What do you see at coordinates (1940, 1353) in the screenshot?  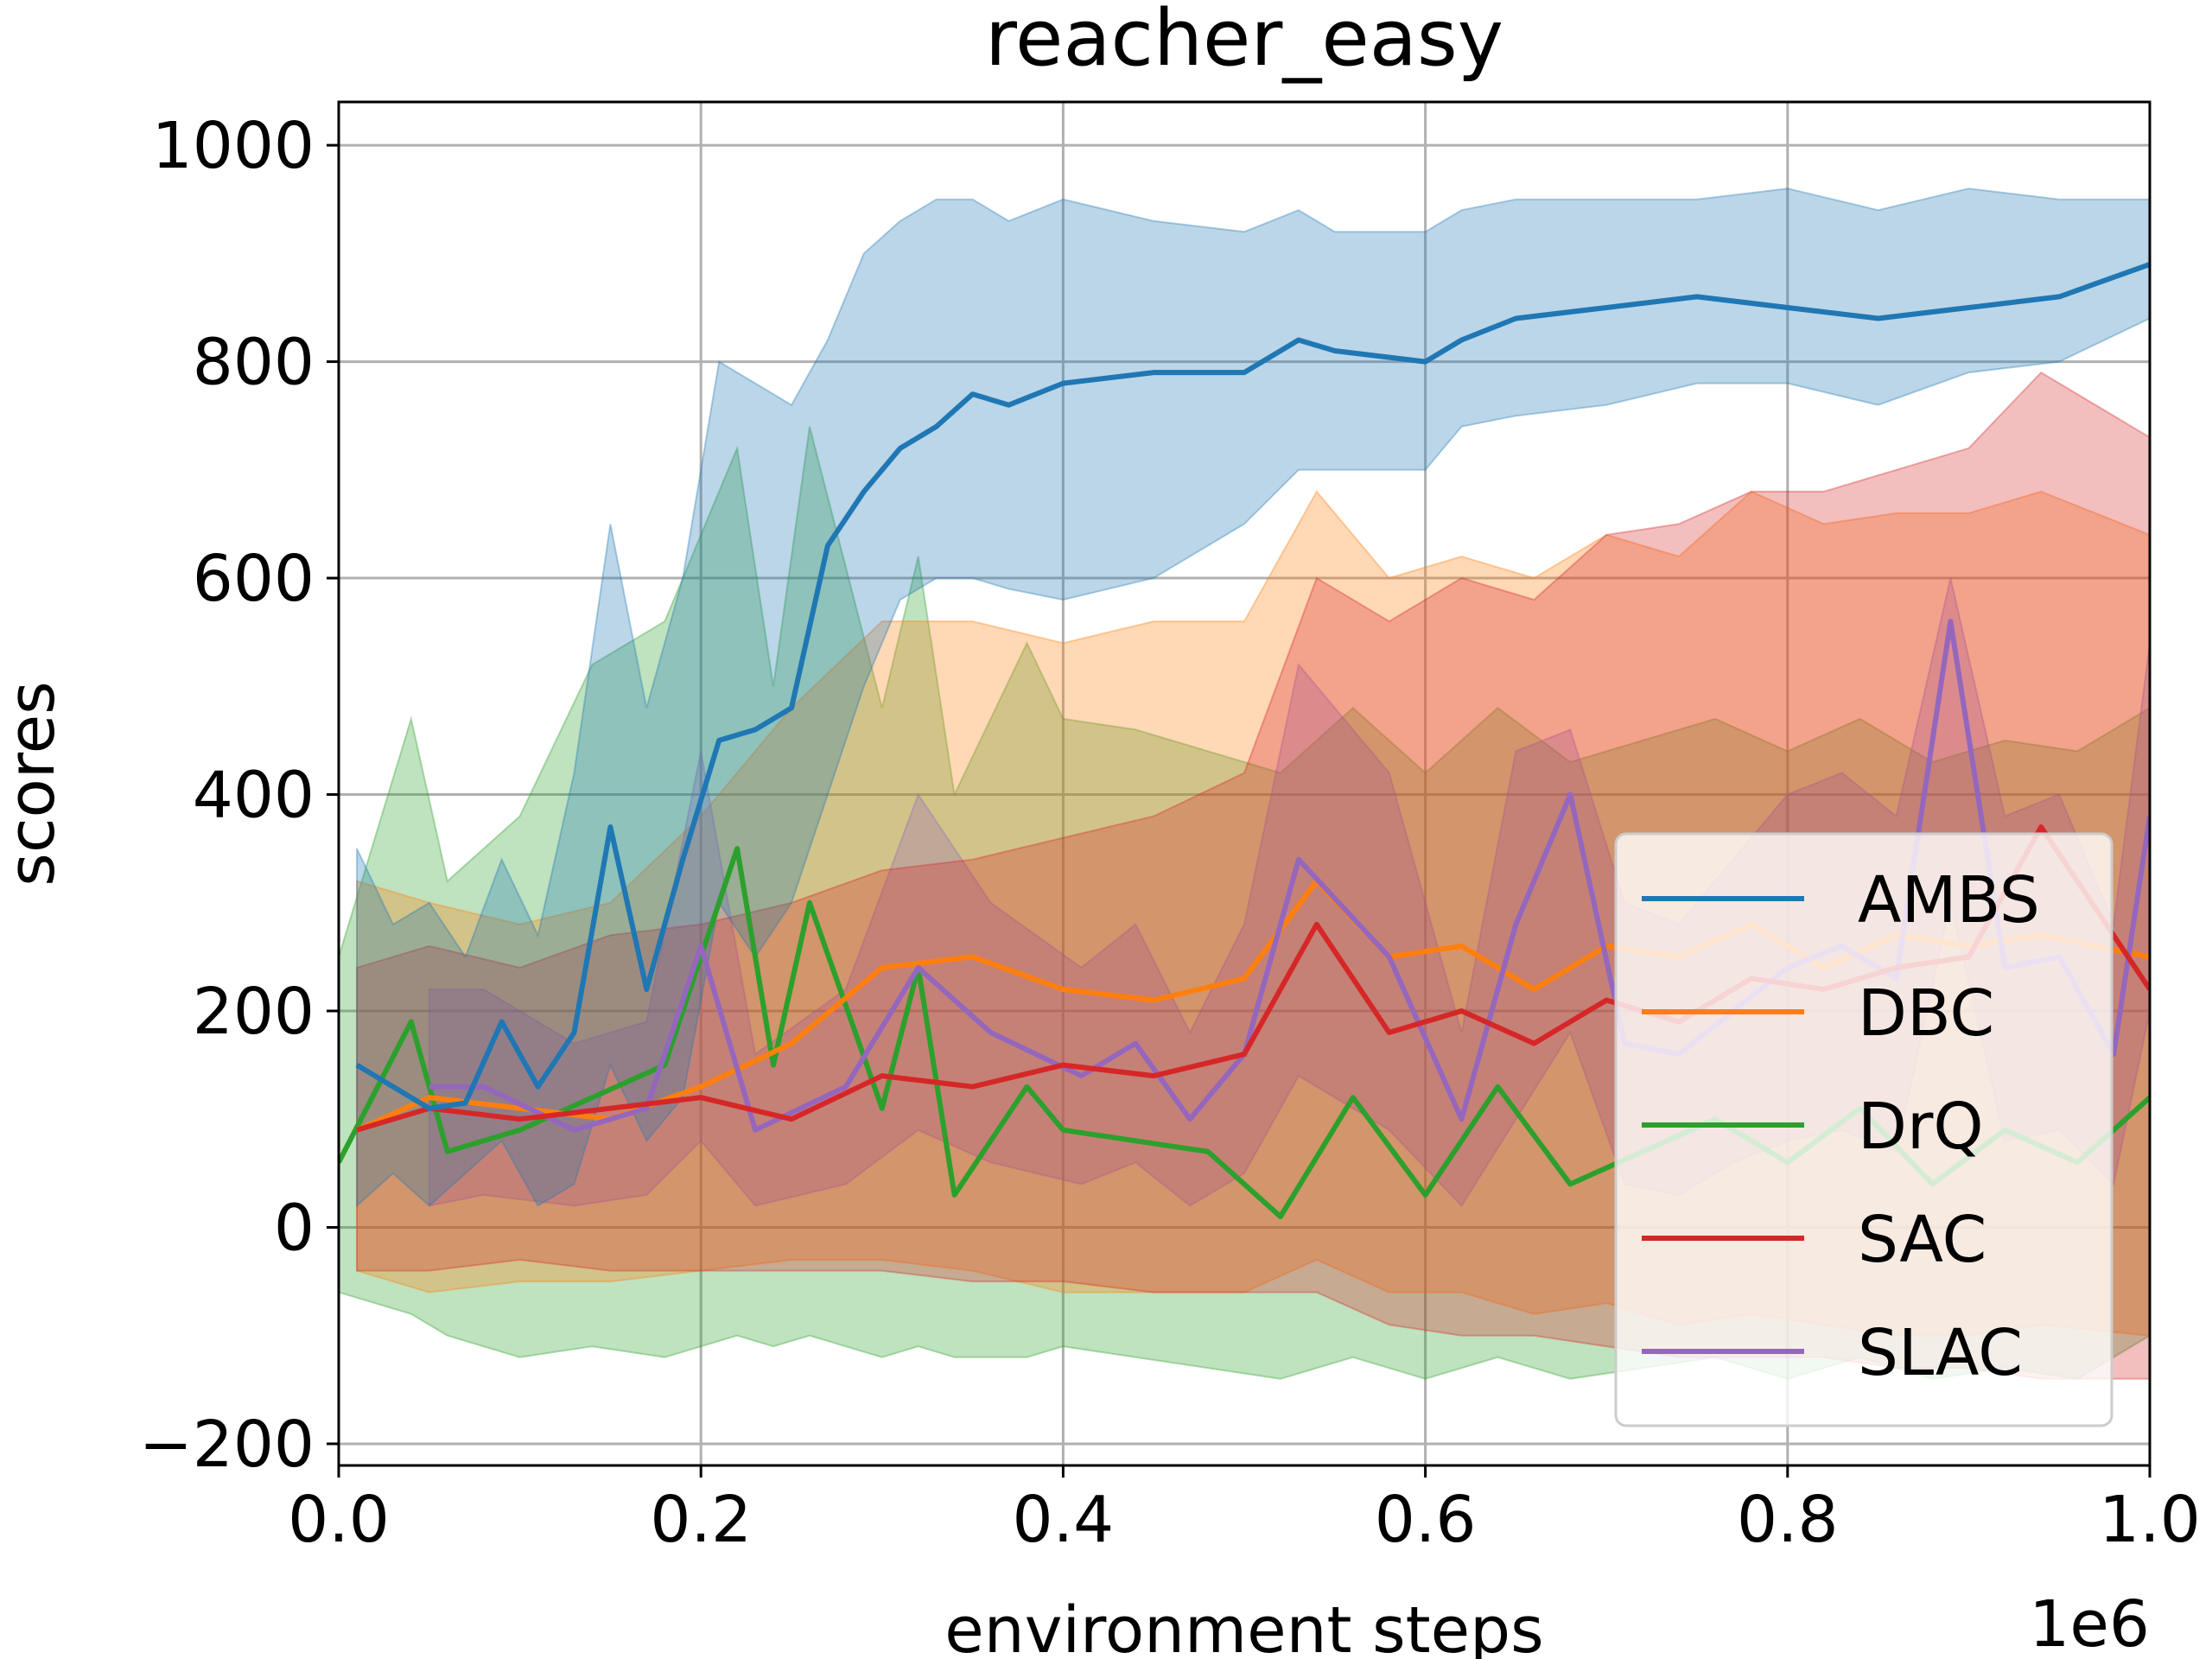 I see `legend-label-slac: SLAC` at bounding box center [1940, 1353].